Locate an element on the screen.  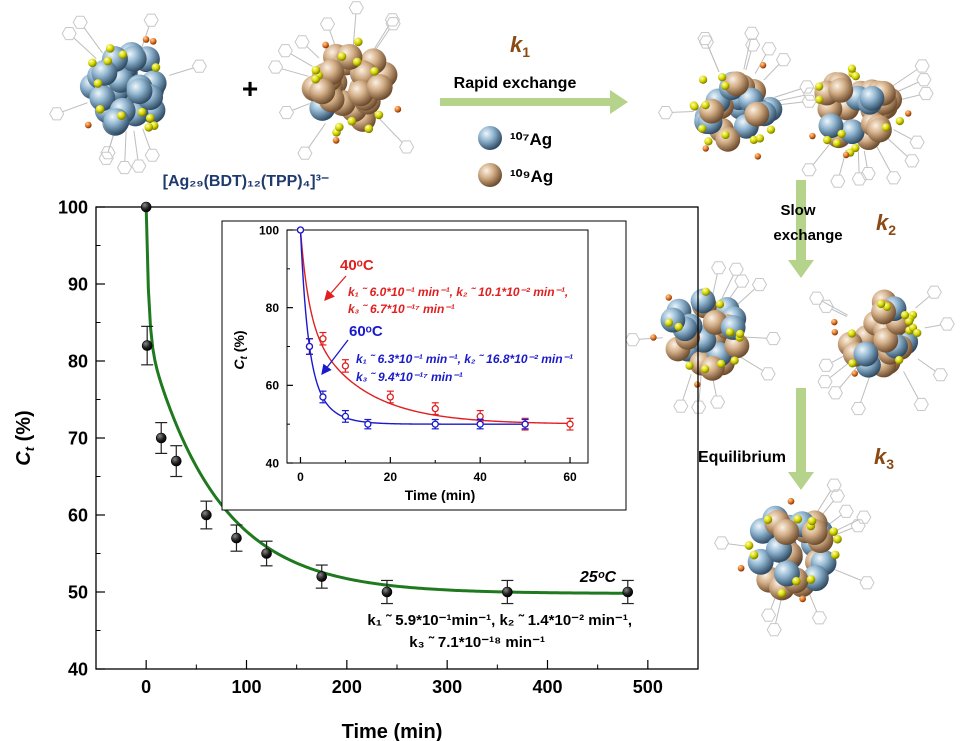
inset-60c-pointer is located at coordinates (335, 357).